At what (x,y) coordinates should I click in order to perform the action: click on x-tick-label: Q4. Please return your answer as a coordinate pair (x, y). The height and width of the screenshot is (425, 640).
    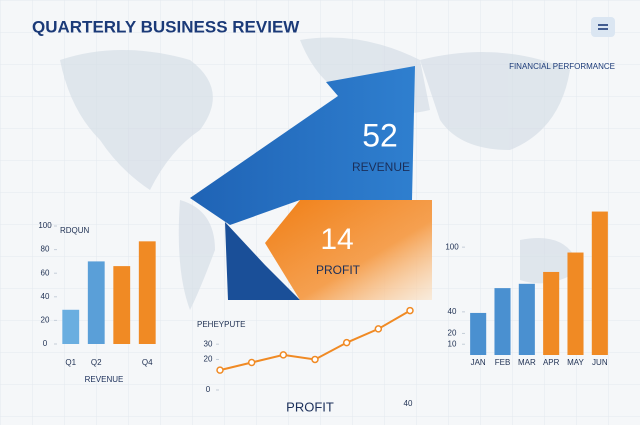
    Looking at the image, I should click on (147, 362).